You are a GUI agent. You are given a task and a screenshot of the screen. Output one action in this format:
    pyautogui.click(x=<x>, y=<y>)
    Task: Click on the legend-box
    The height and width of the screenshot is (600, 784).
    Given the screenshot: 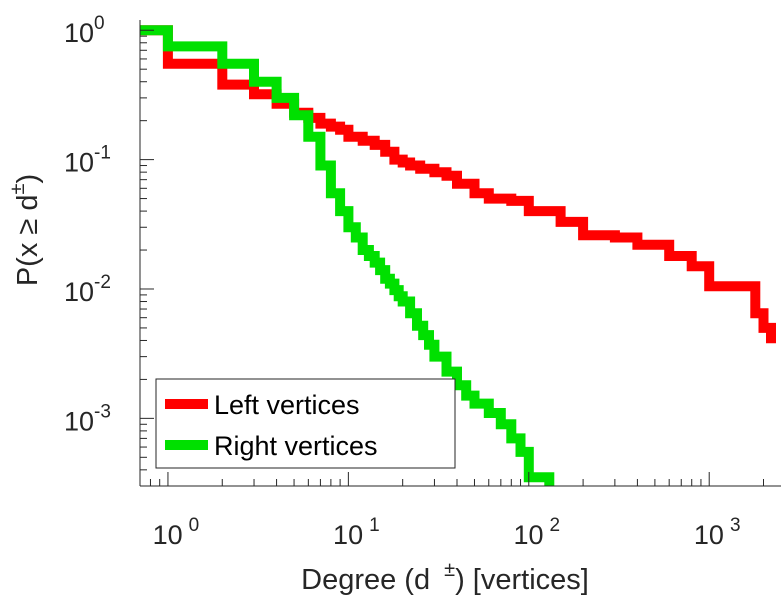 What is the action you would take?
    pyautogui.click(x=305, y=423)
    